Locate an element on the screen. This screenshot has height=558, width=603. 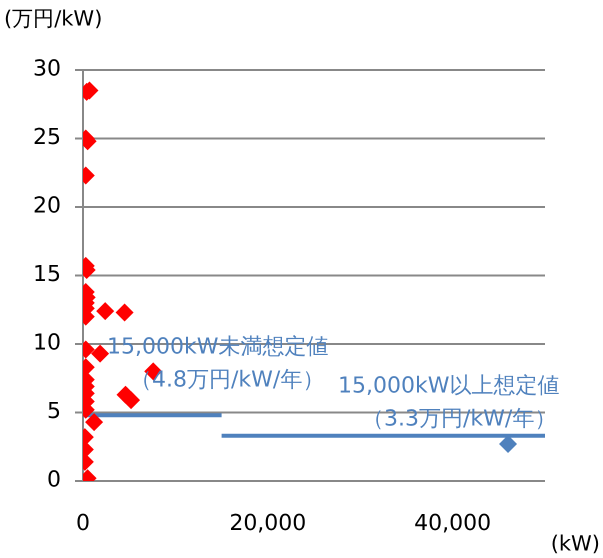
annotation: （4.8万円/kW/年） is located at coordinates (227, 380).